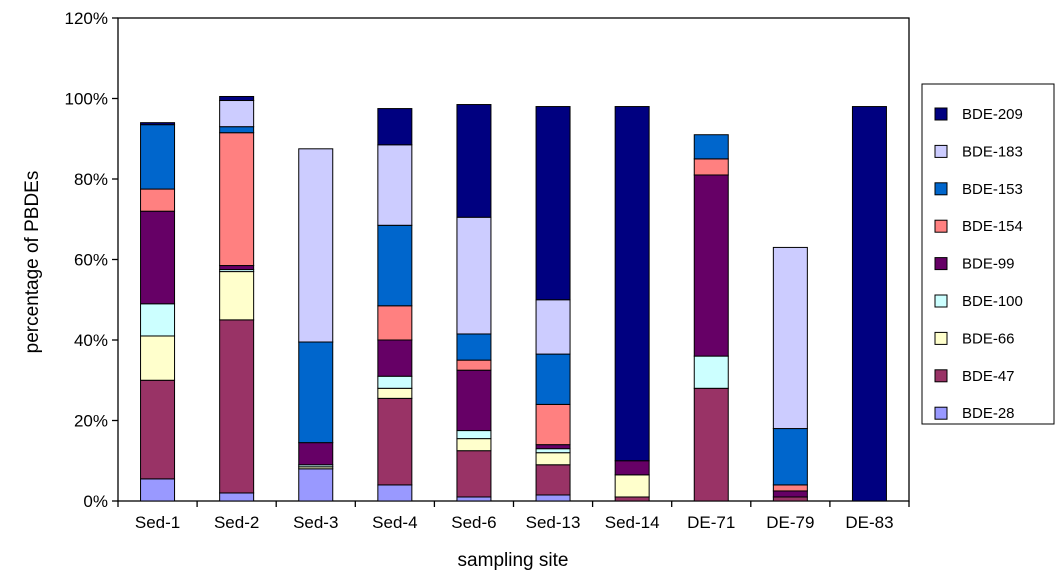  I want to click on x-tick-label: Sed-3, so click(315, 522).